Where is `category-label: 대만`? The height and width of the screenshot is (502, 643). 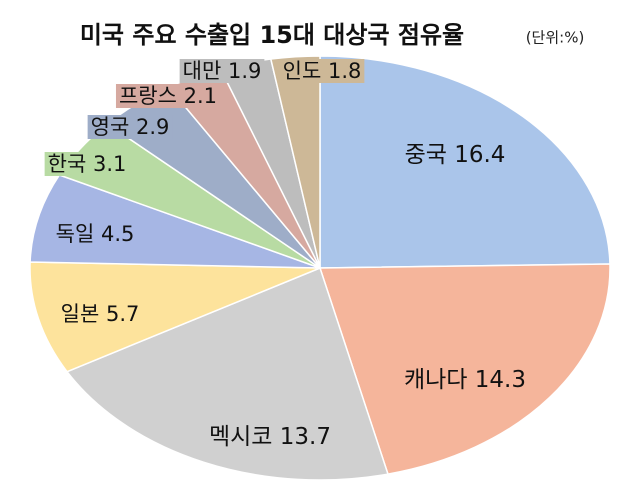 category-label: 대만 is located at coordinates (202, 71).